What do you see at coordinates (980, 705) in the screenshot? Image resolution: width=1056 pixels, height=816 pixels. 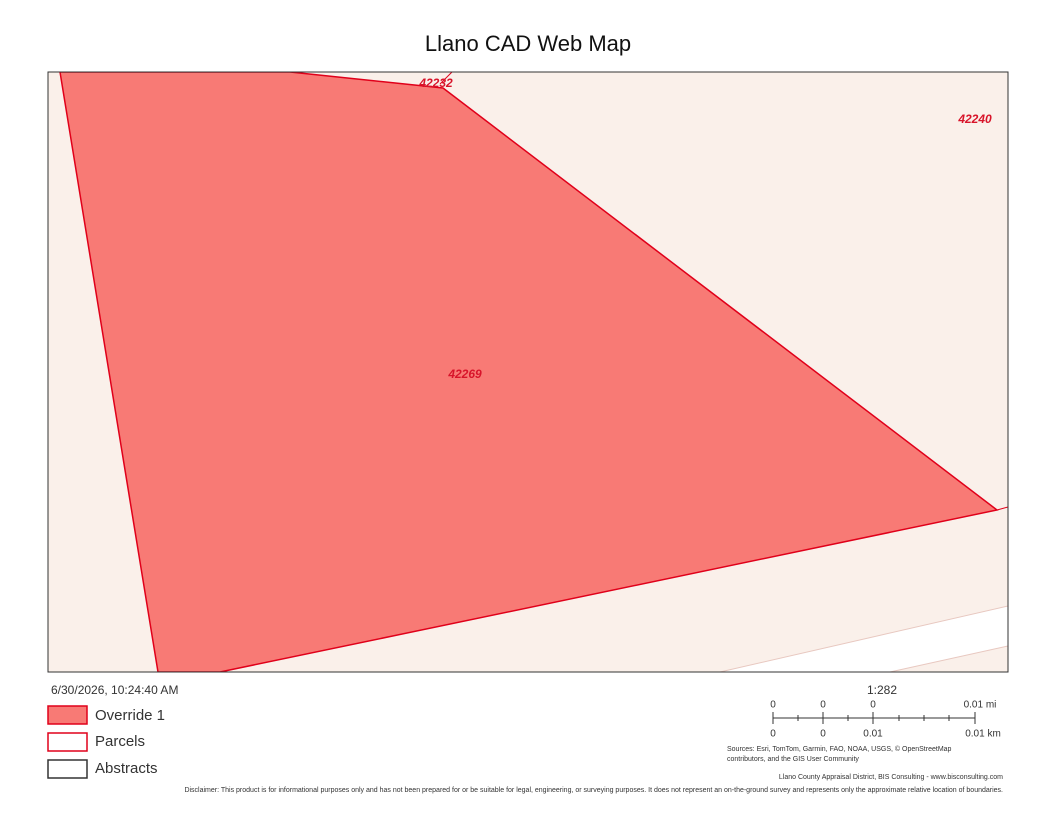 I see `scale-label: 0.01 mi` at bounding box center [980, 705].